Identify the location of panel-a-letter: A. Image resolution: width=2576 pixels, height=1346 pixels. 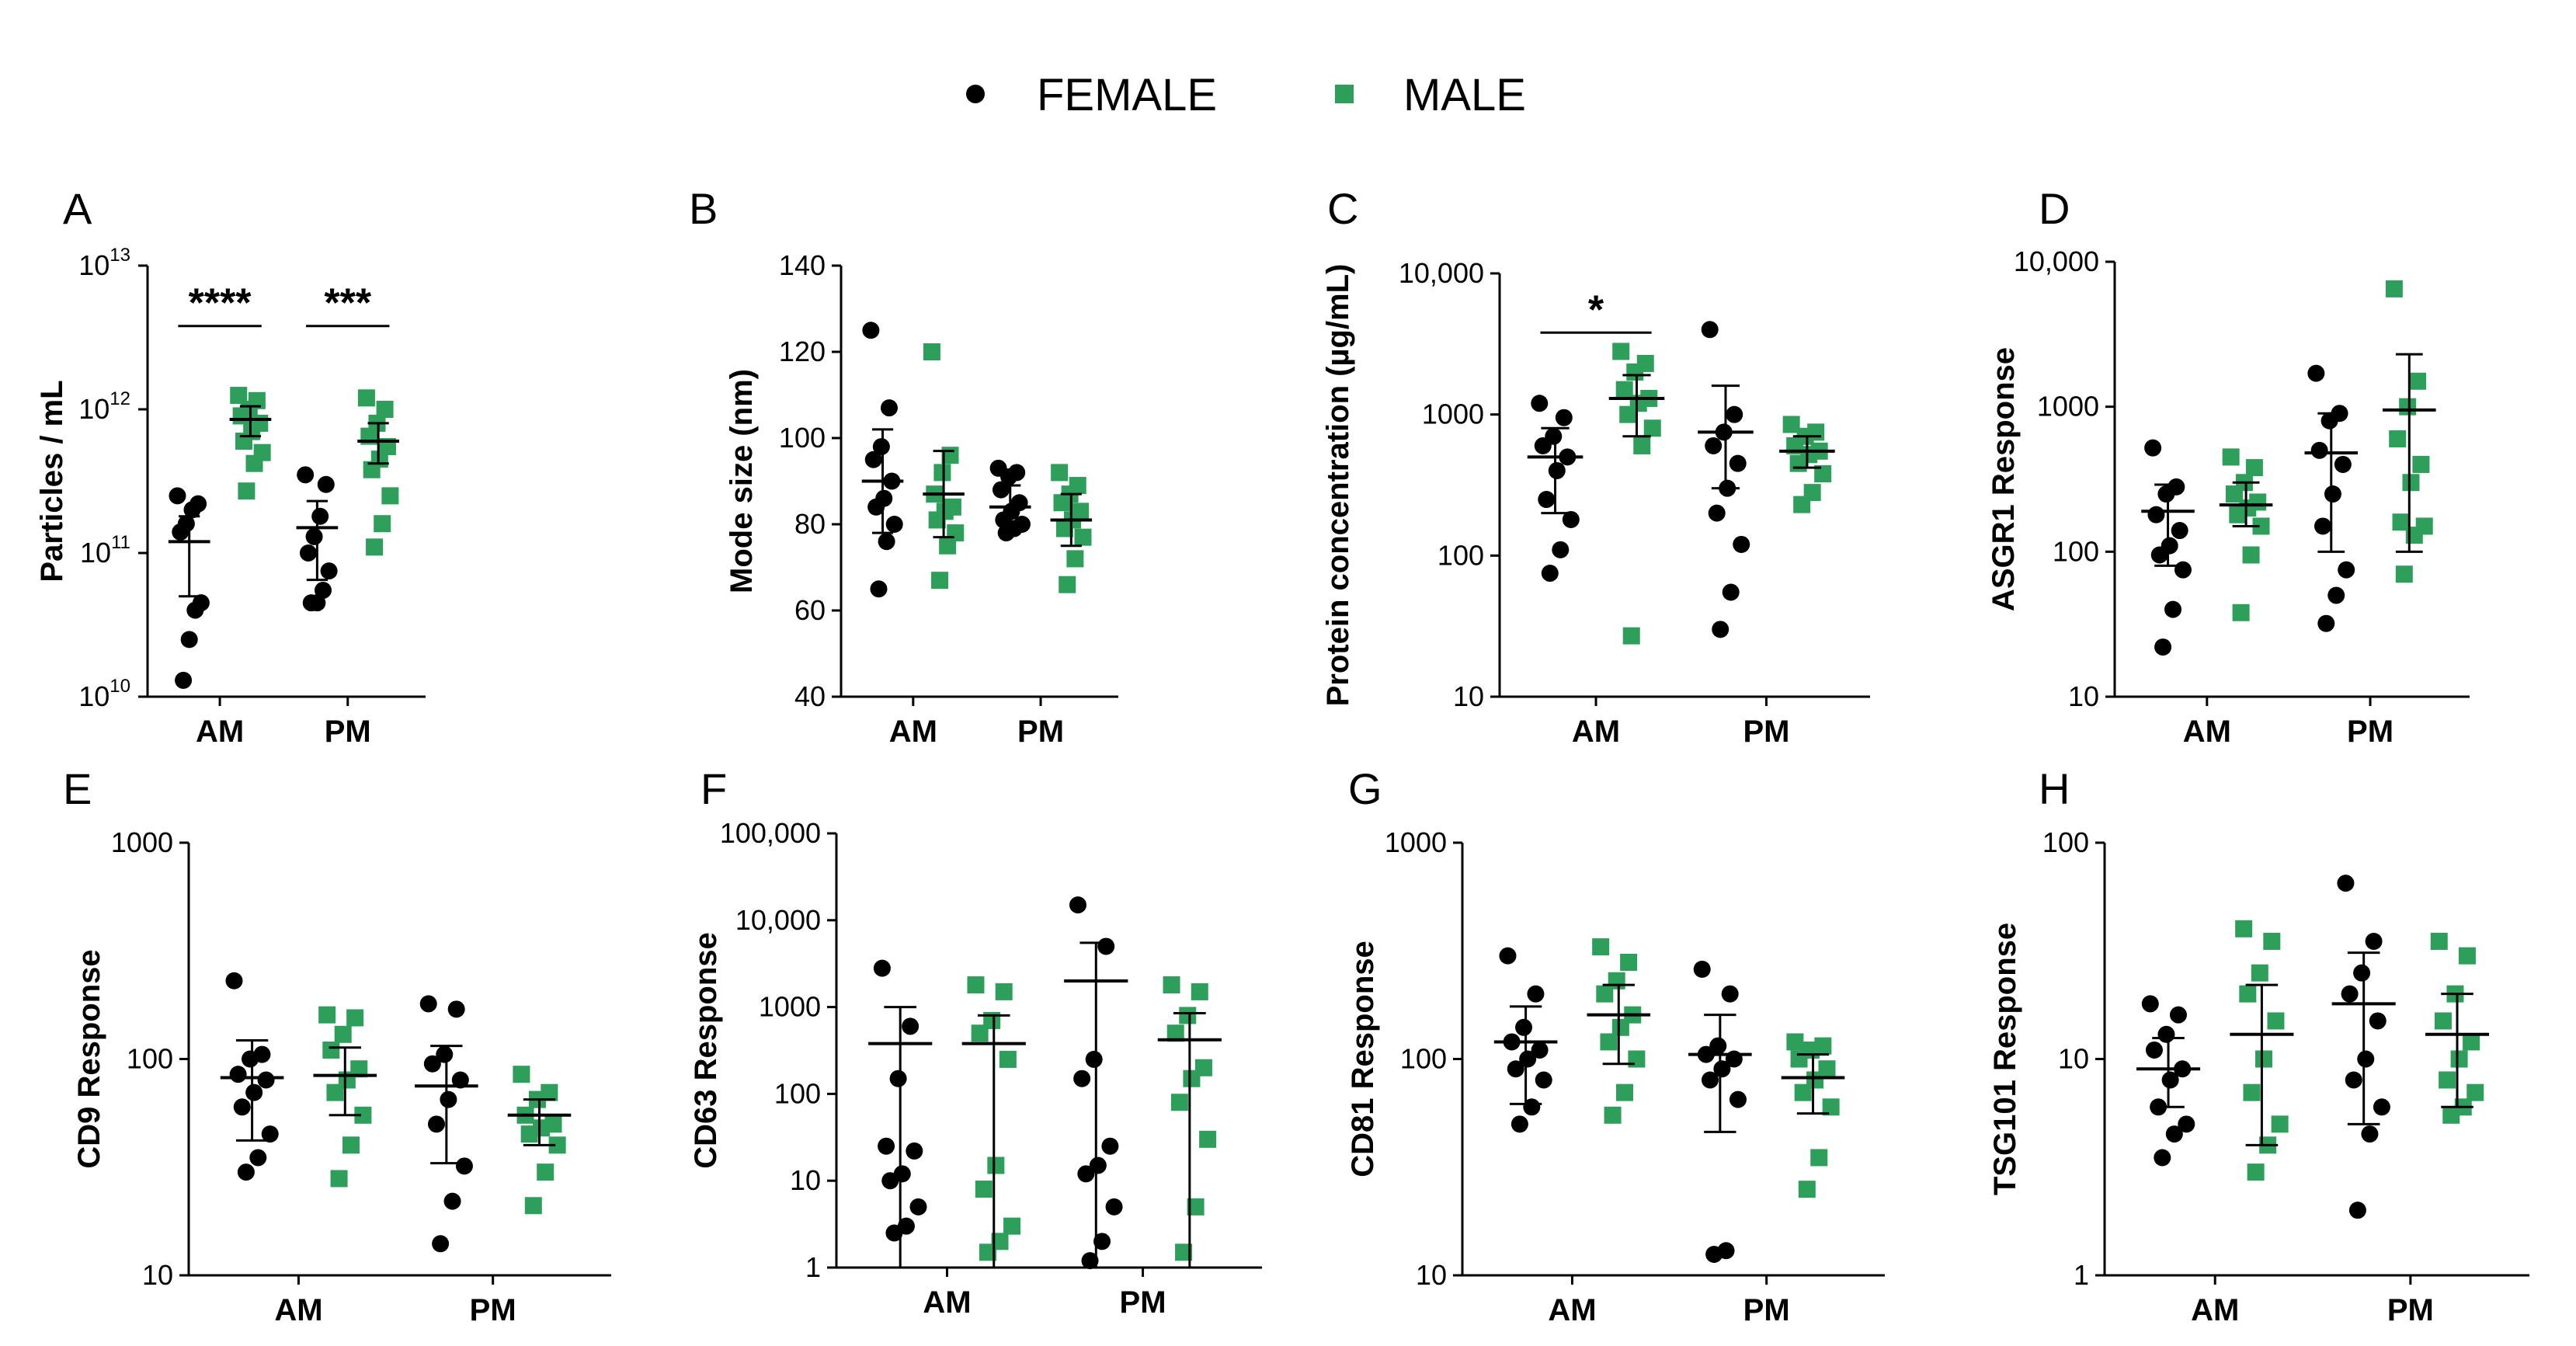
(77, 208).